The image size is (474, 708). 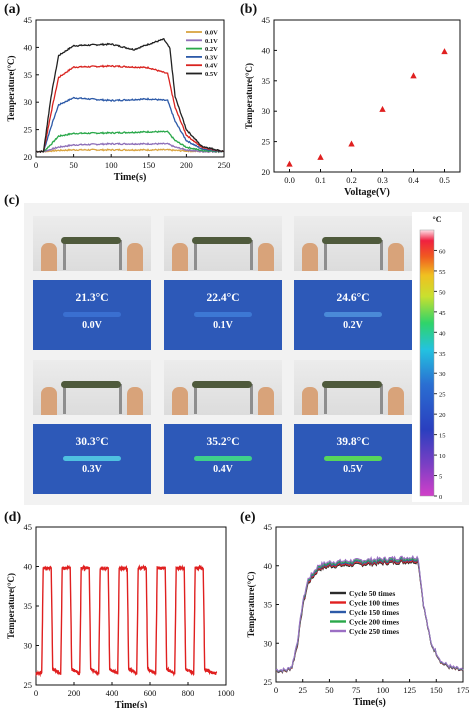 I want to click on colorbar-tick-label: 20, so click(x=442, y=415).